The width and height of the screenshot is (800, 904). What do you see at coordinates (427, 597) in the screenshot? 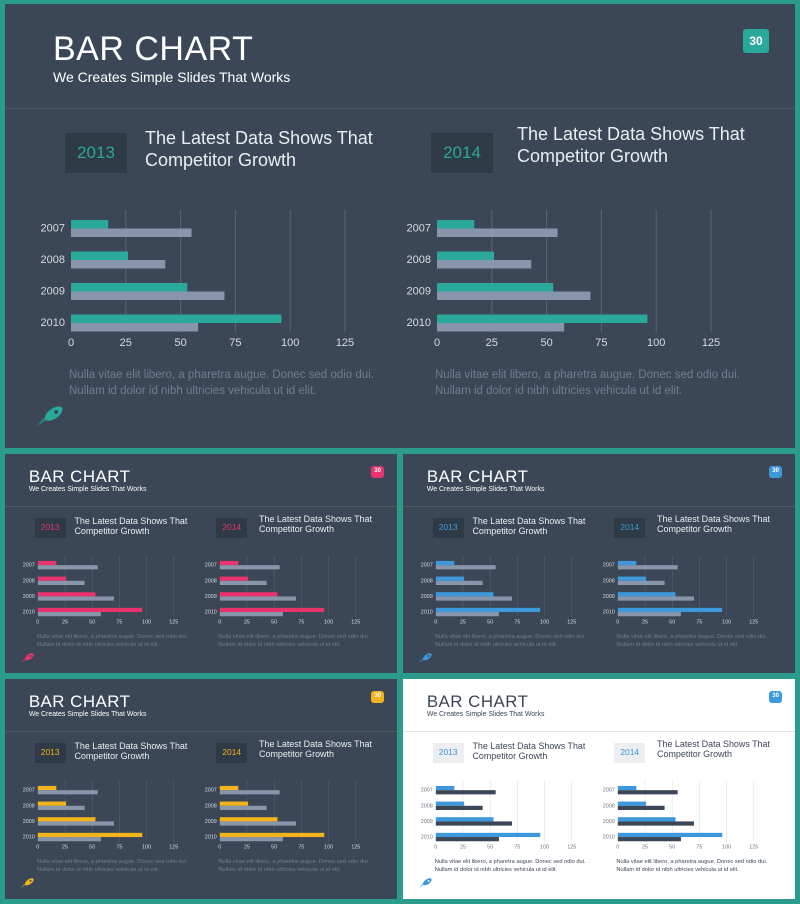
I see `category-label: 2009` at bounding box center [427, 597].